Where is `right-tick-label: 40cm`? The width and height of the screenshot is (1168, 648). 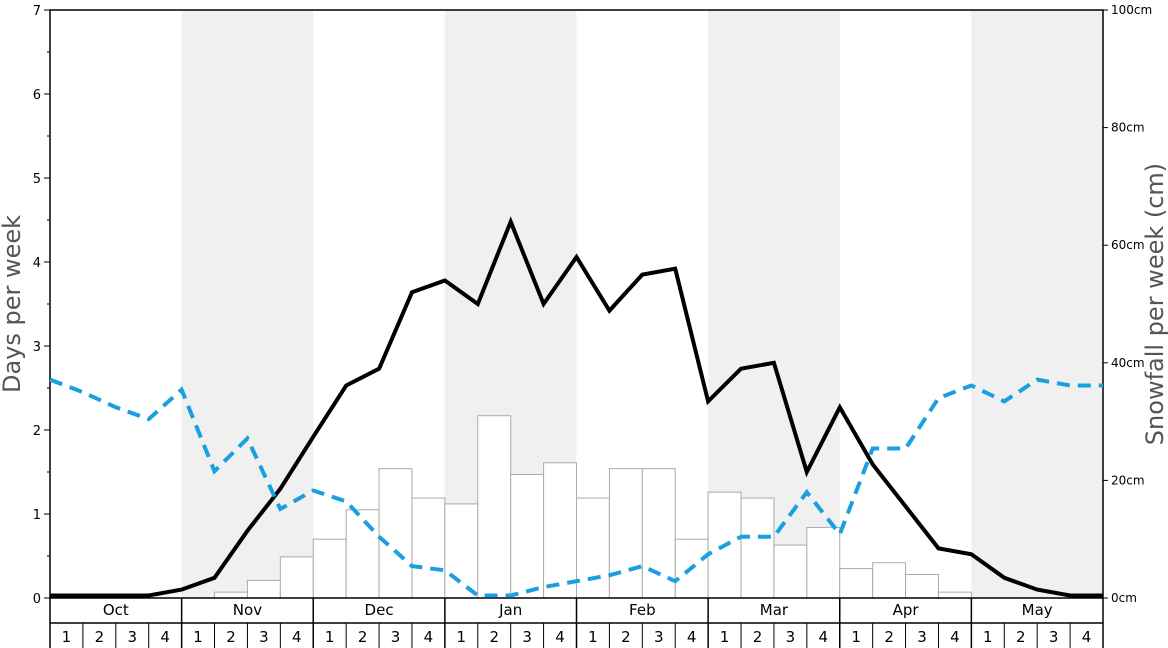 right-tick-label: 40cm is located at coordinates (1128, 363).